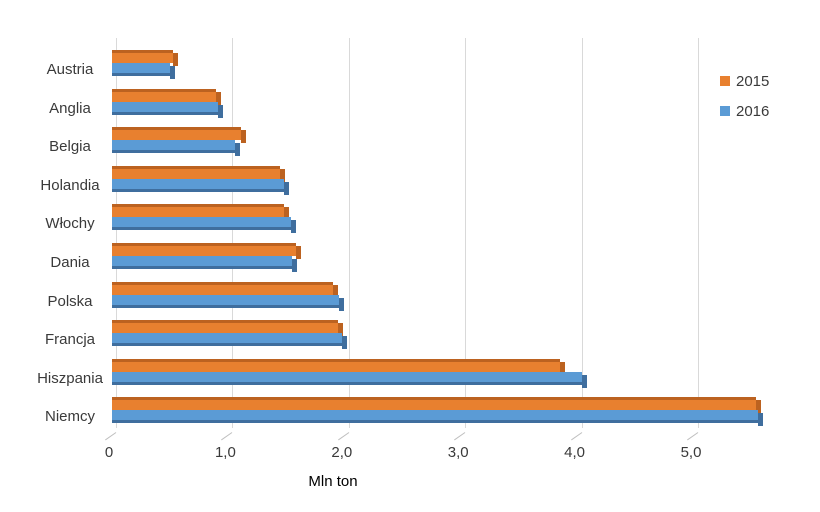  I want to click on bar-2015-niemcy, so click(434, 404).